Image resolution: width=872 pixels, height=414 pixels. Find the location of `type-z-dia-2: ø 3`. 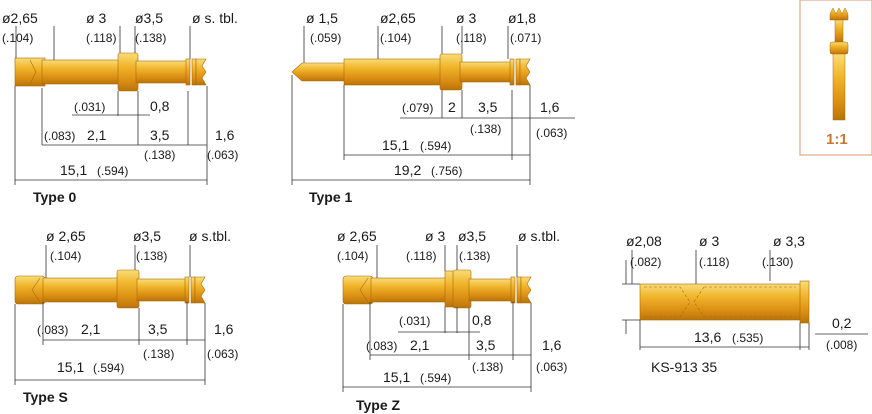

type-z-dia-2: ø 3 is located at coordinates (435, 236).